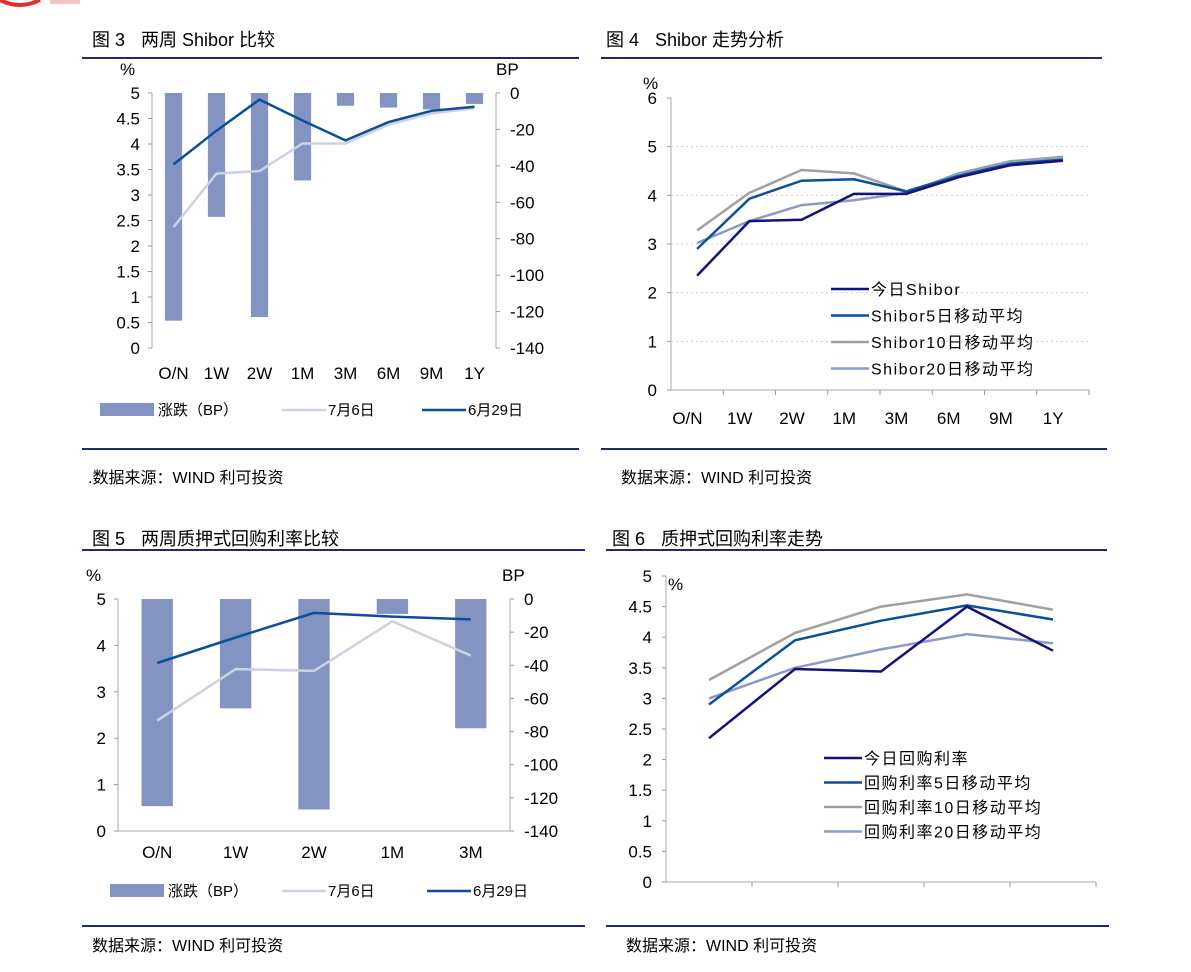 The width and height of the screenshot is (1191, 972). I want to click on figure-4-bottom-rule, so click(854, 449).